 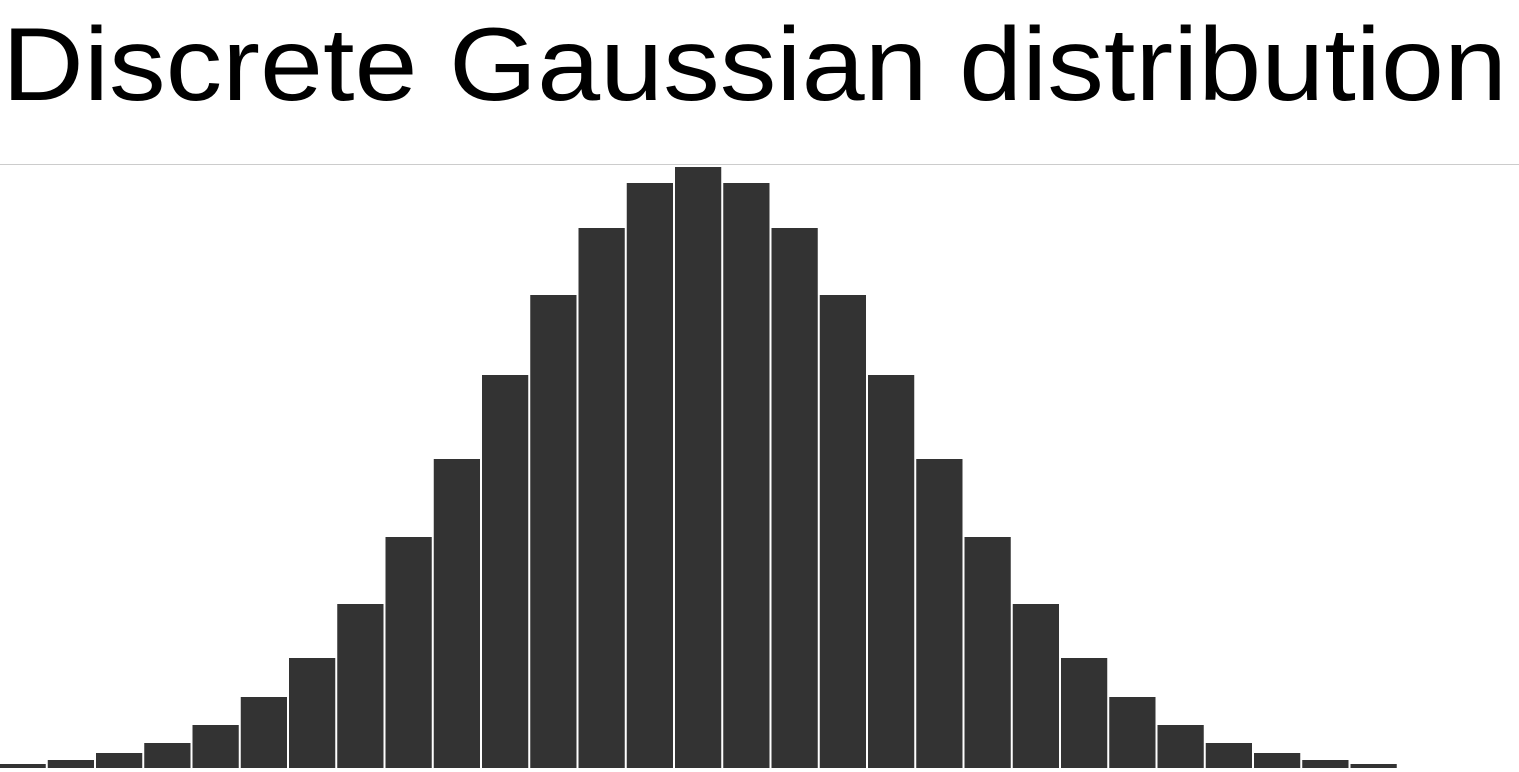 What do you see at coordinates (754, 65) in the screenshot?
I see `chart-title: Discrete Gaussian distribution` at bounding box center [754, 65].